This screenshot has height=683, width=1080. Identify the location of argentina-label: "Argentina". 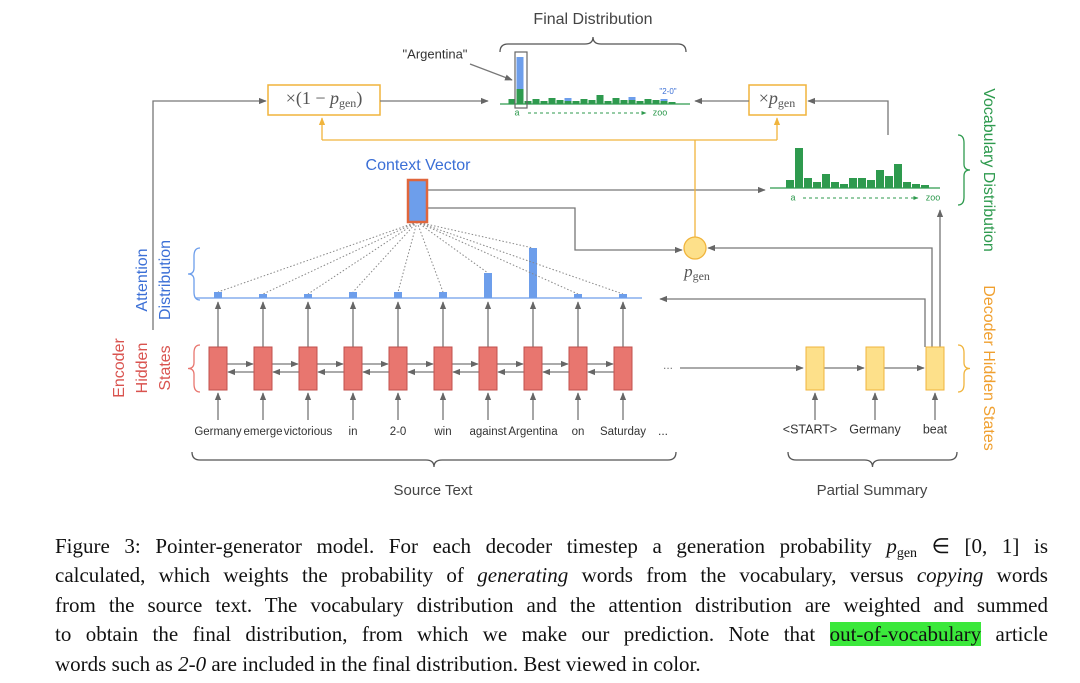
(435, 53).